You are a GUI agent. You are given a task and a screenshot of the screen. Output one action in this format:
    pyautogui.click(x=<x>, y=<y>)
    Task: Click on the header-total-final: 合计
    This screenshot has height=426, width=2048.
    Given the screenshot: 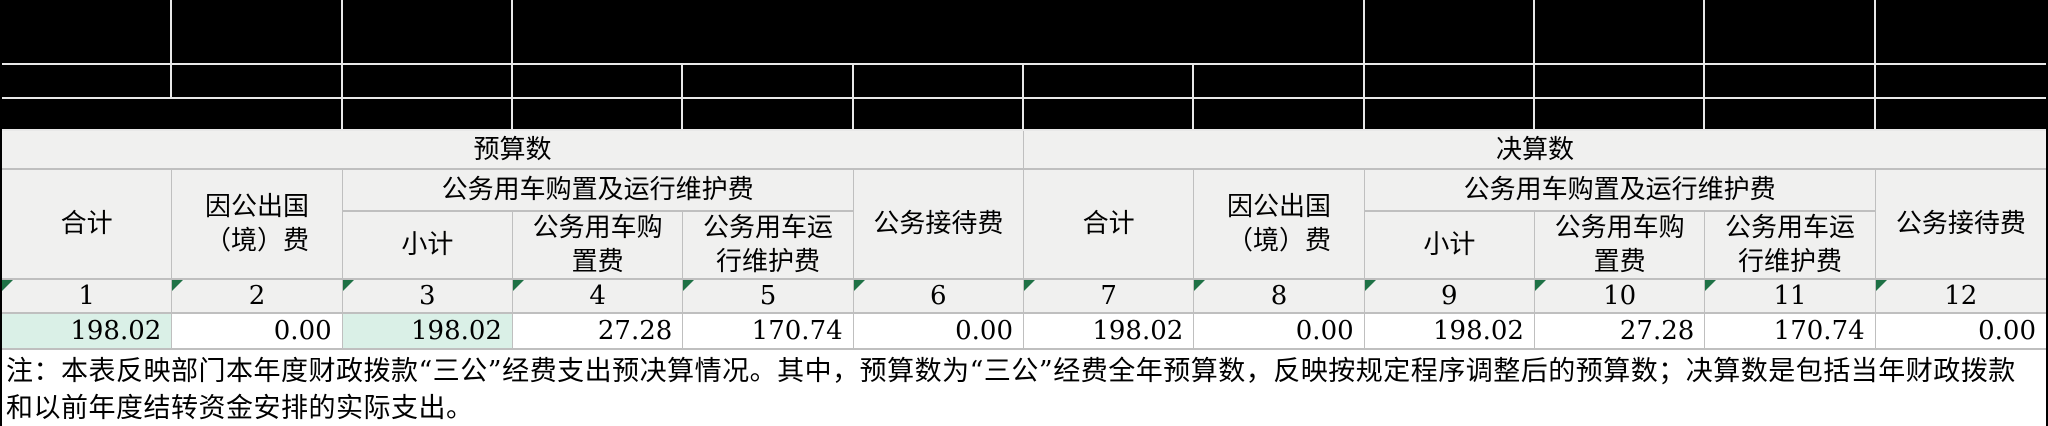 What is the action you would take?
    pyautogui.click(x=1109, y=225)
    